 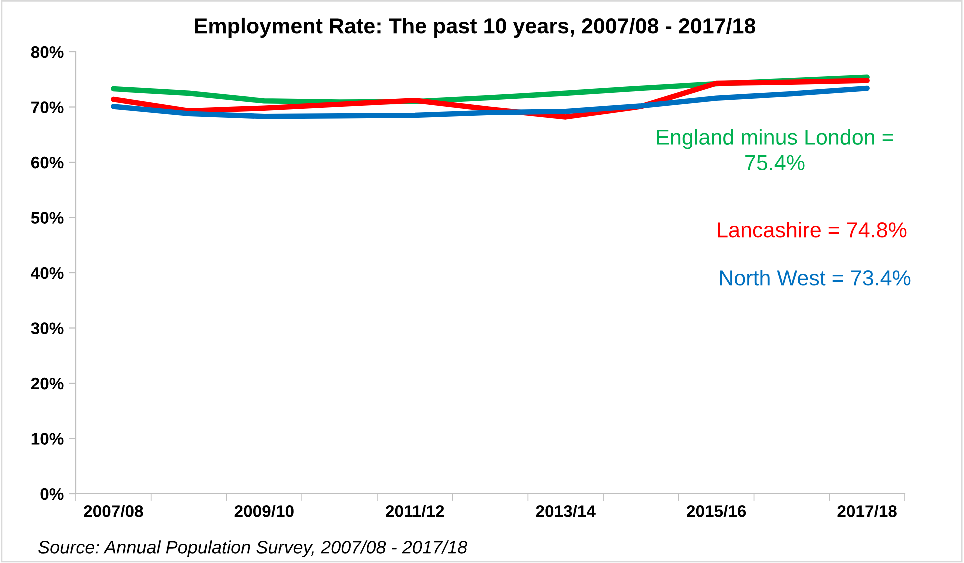 What do you see at coordinates (48, 439) in the screenshot?
I see `y-tick-label: 10%` at bounding box center [48, 439].